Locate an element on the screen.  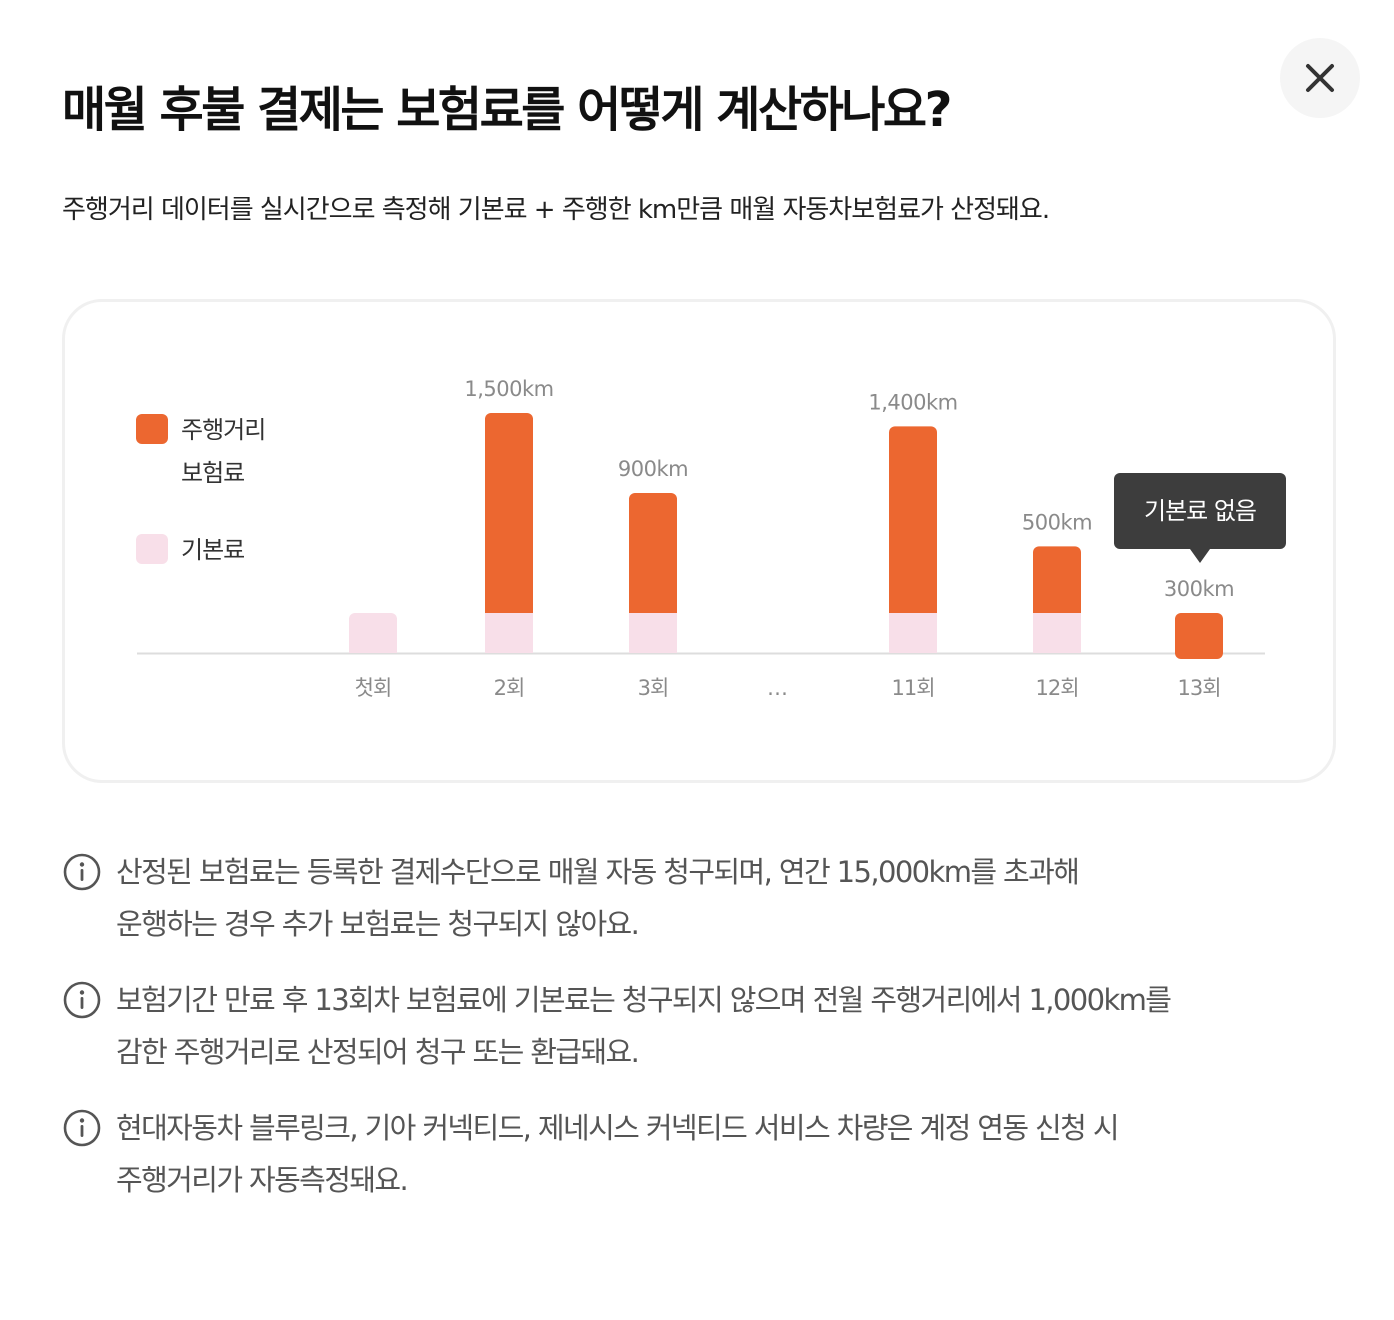
close-icon is located at coordinates (1320, 78).